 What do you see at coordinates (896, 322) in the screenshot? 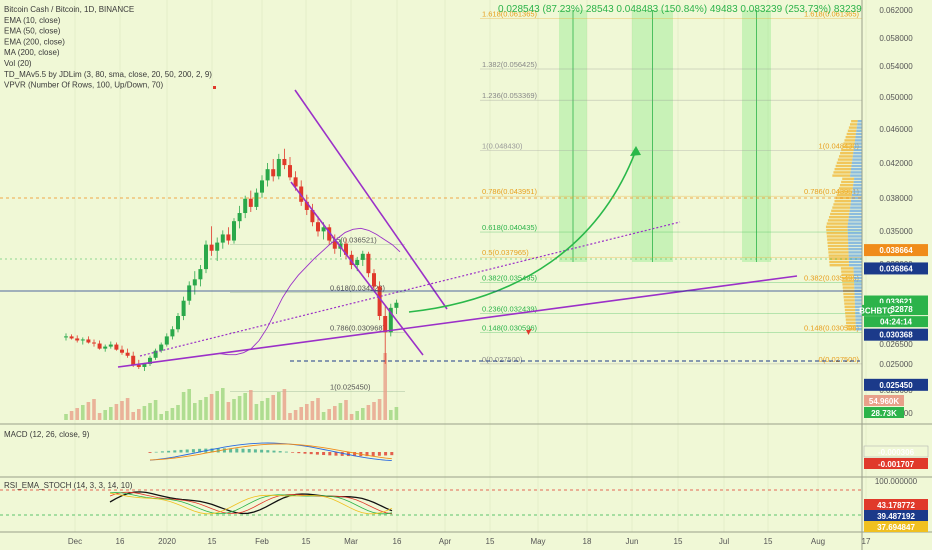
I see `countdown-tag` at bounding box center [896, 322].